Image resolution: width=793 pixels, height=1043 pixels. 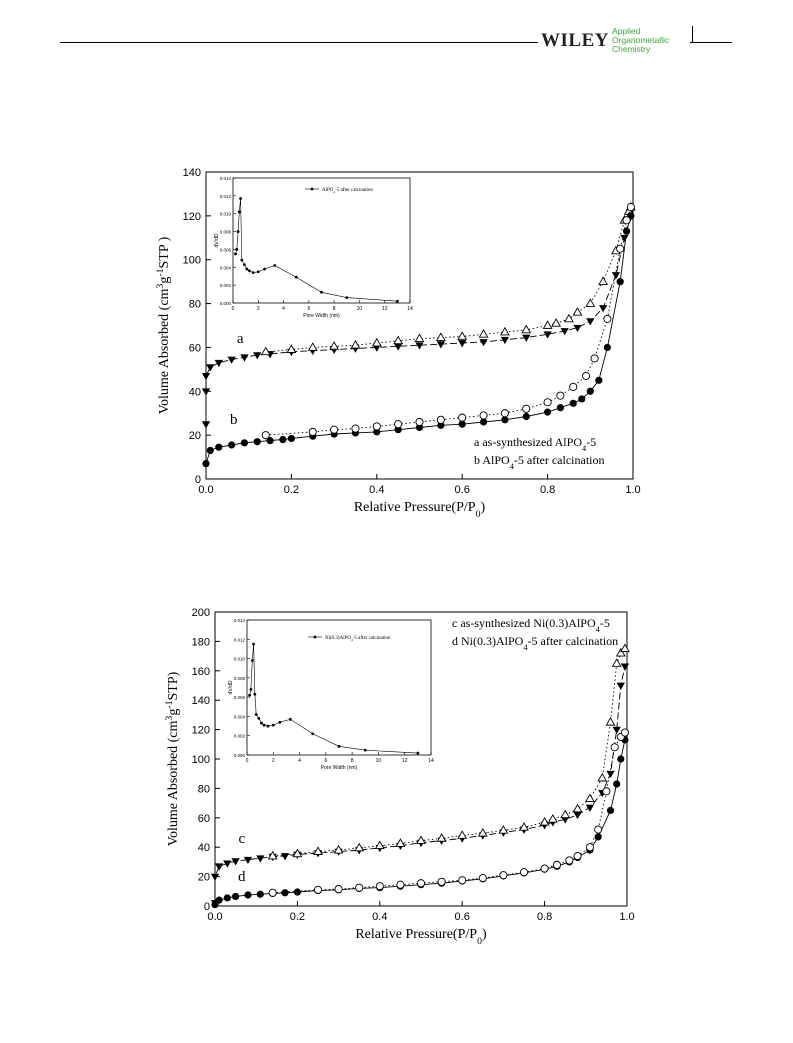 I want to click on chart-2-series-d-desorption, so click(x=448, y=812).